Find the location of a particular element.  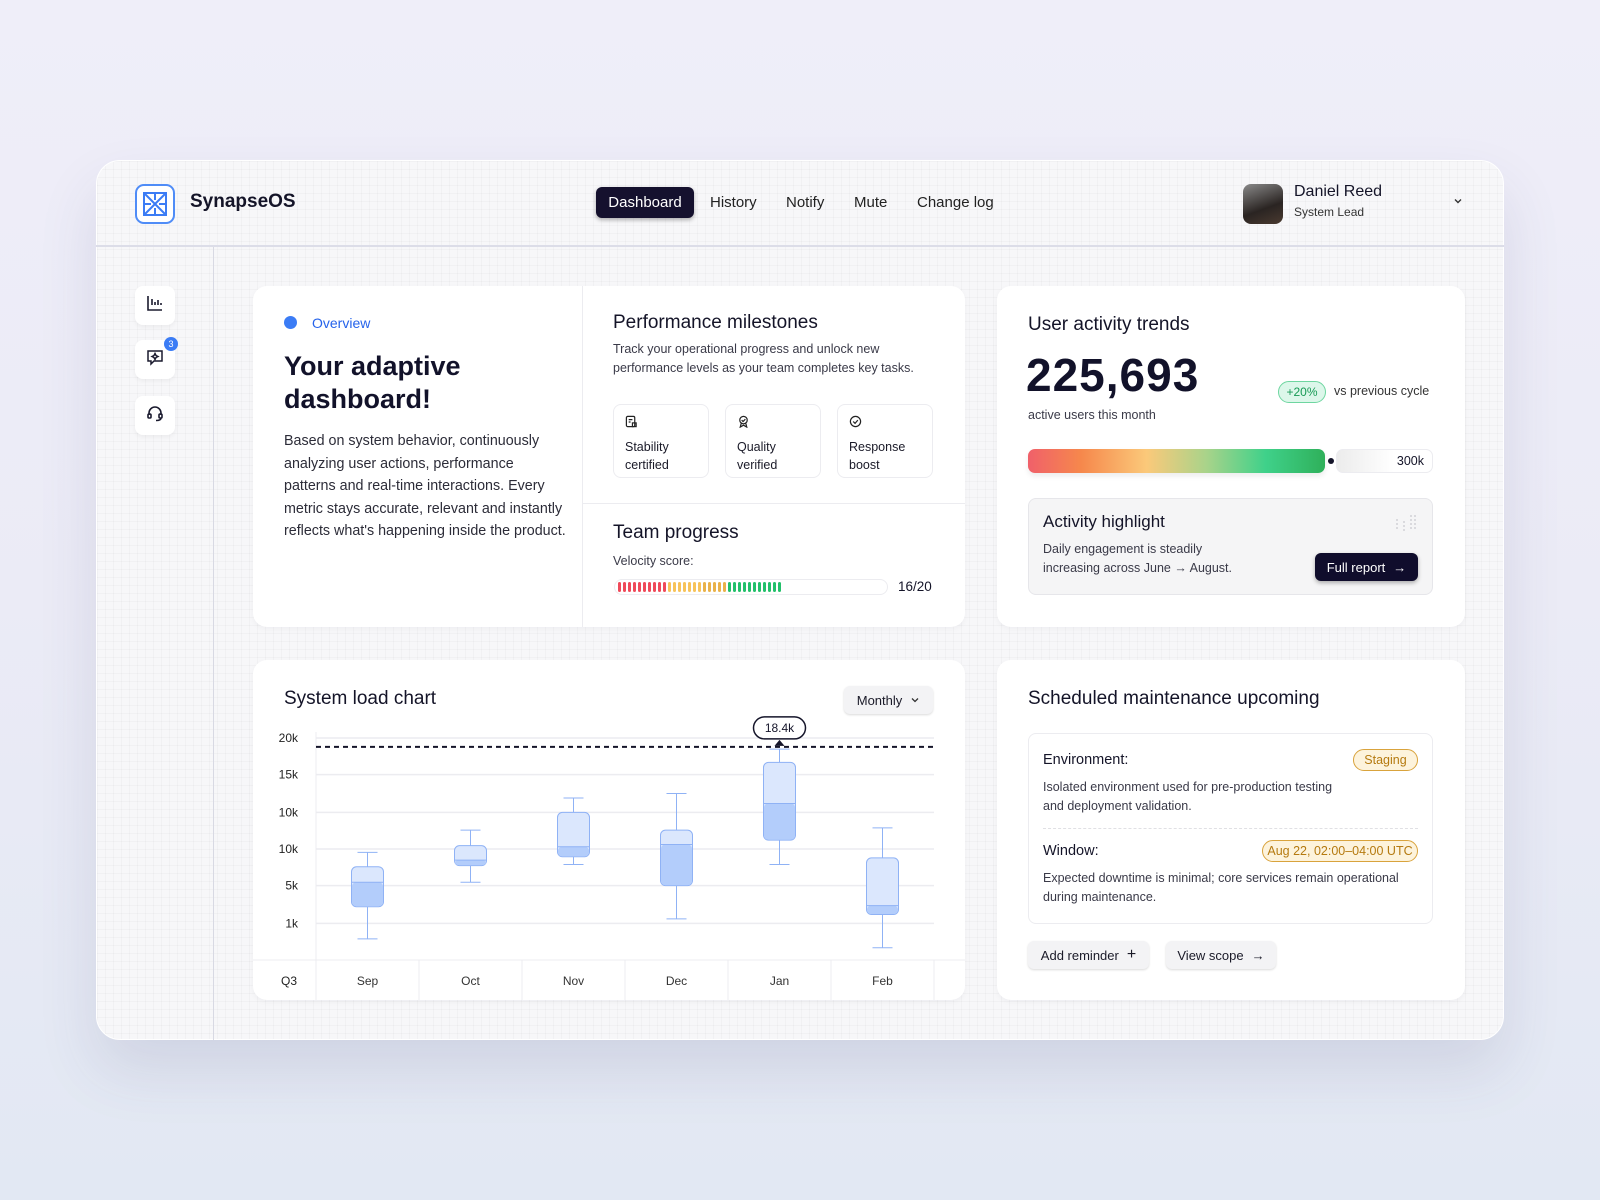

add-reminder-button: Add reminder + is located at coordinates (1088, 955).